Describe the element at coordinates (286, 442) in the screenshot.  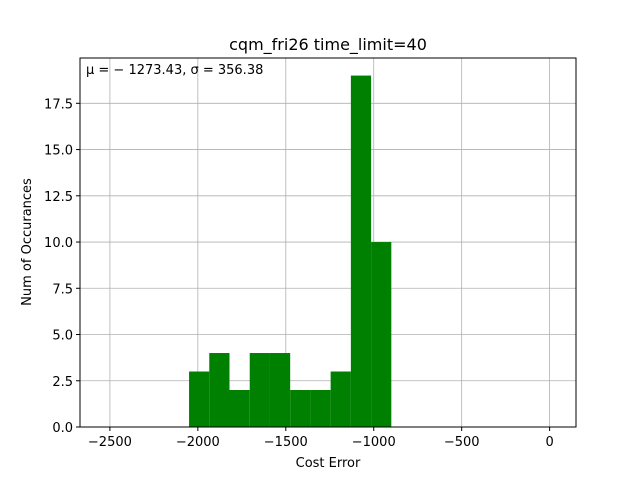
I see `x-tick-label: −1500` at that location.